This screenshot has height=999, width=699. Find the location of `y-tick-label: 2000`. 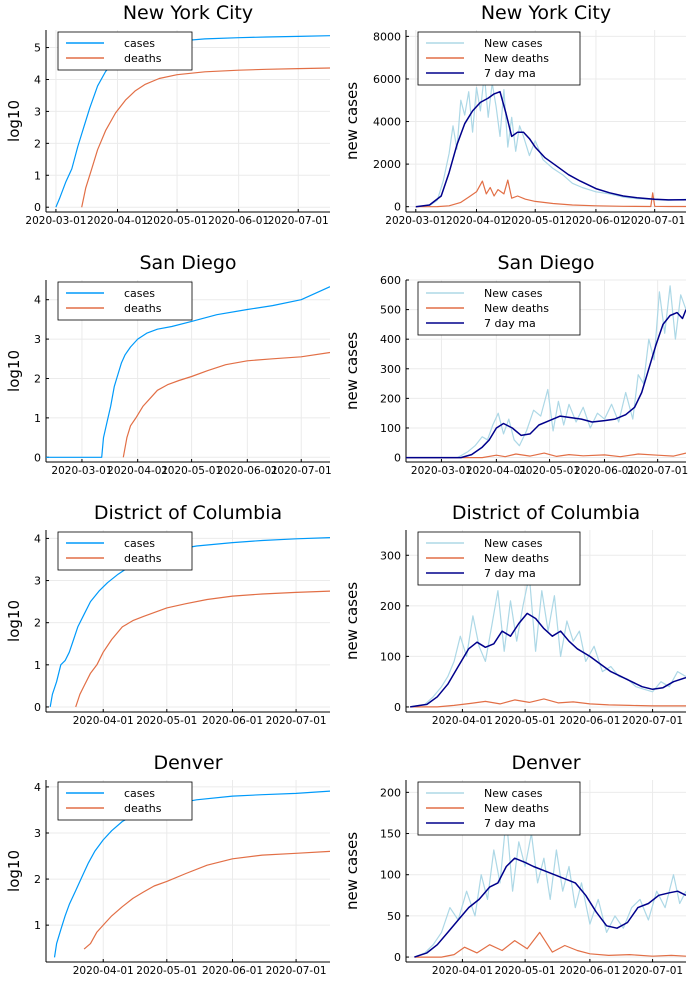

y-tick-label: 2000 is located at coordinates (387, 164).